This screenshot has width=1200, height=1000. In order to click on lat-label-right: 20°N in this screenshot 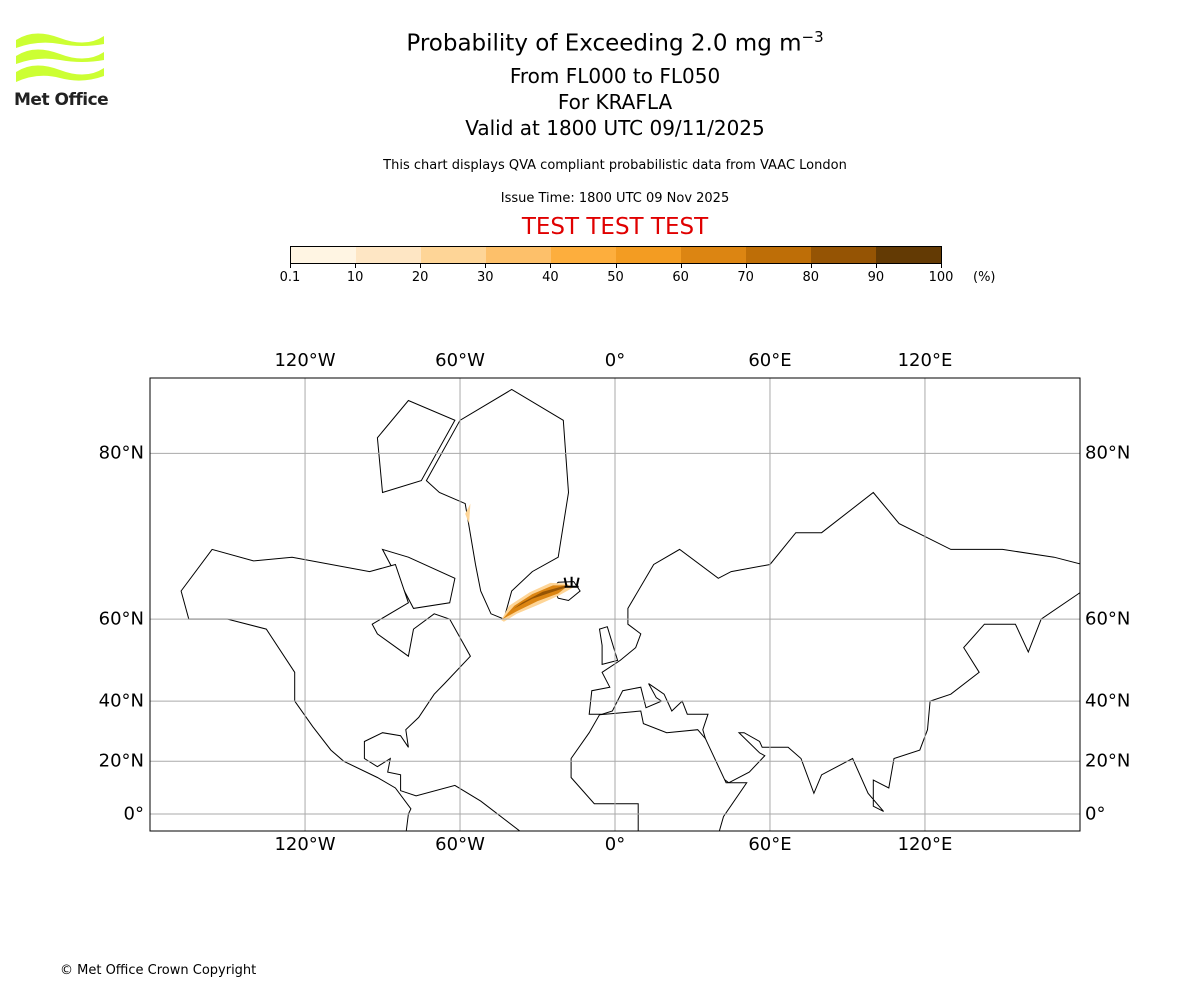, I will do `click(1108, 761)`.